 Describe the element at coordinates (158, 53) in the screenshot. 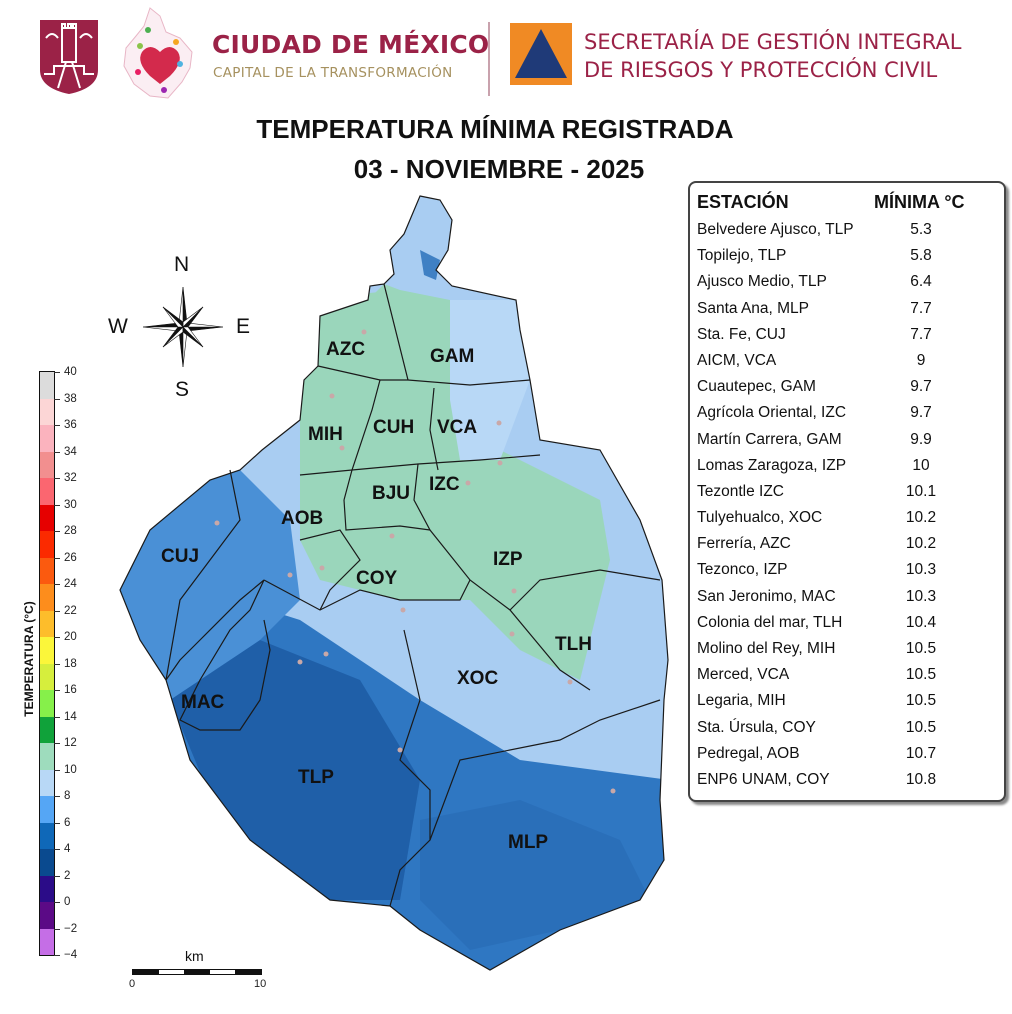

I see `cdmx-heart-map-logo` at that location.